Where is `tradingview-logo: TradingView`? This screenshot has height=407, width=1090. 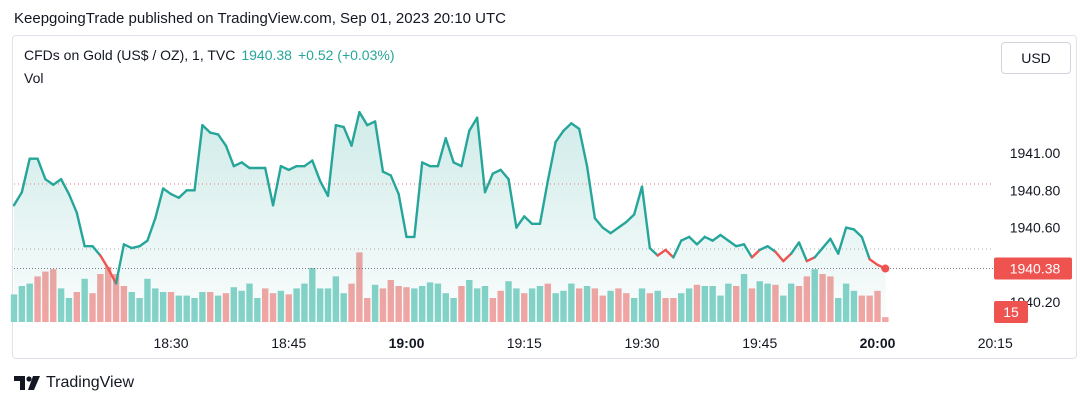
tradingview-logo: TradingView is located at coordinates (74, 383).